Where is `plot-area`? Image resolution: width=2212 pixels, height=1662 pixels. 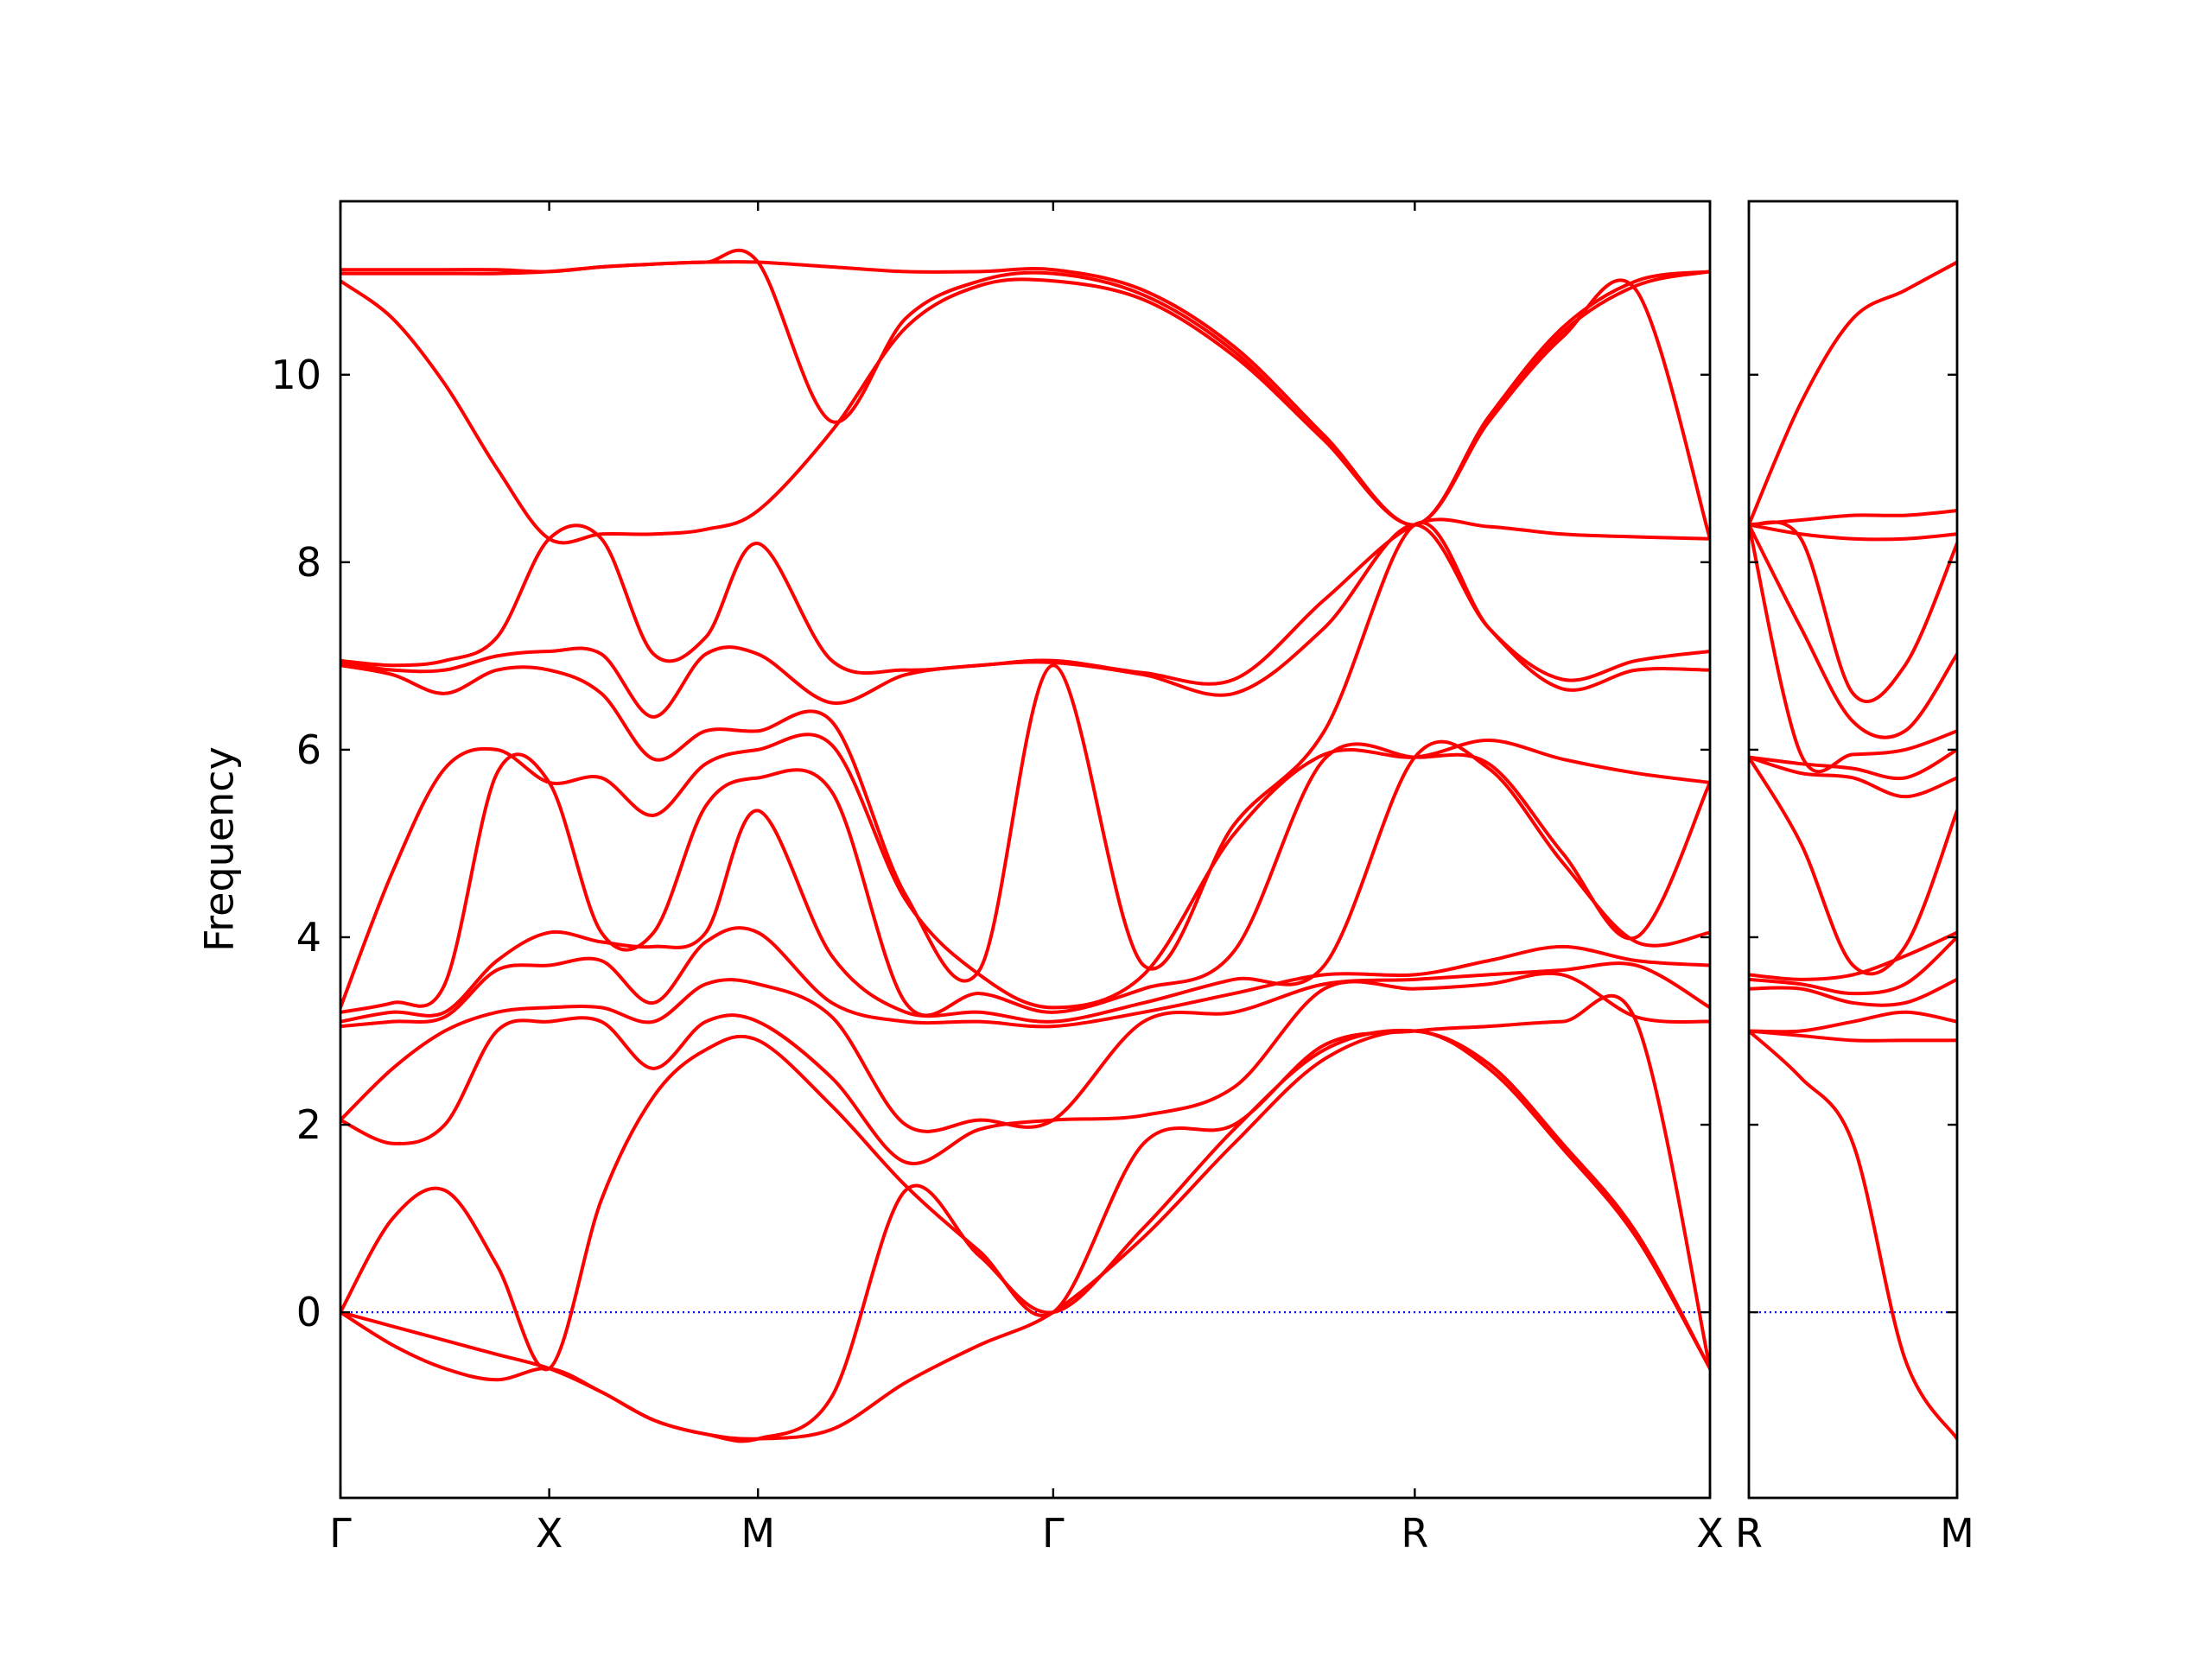 plot-area is located at coordinates (1853, 850).